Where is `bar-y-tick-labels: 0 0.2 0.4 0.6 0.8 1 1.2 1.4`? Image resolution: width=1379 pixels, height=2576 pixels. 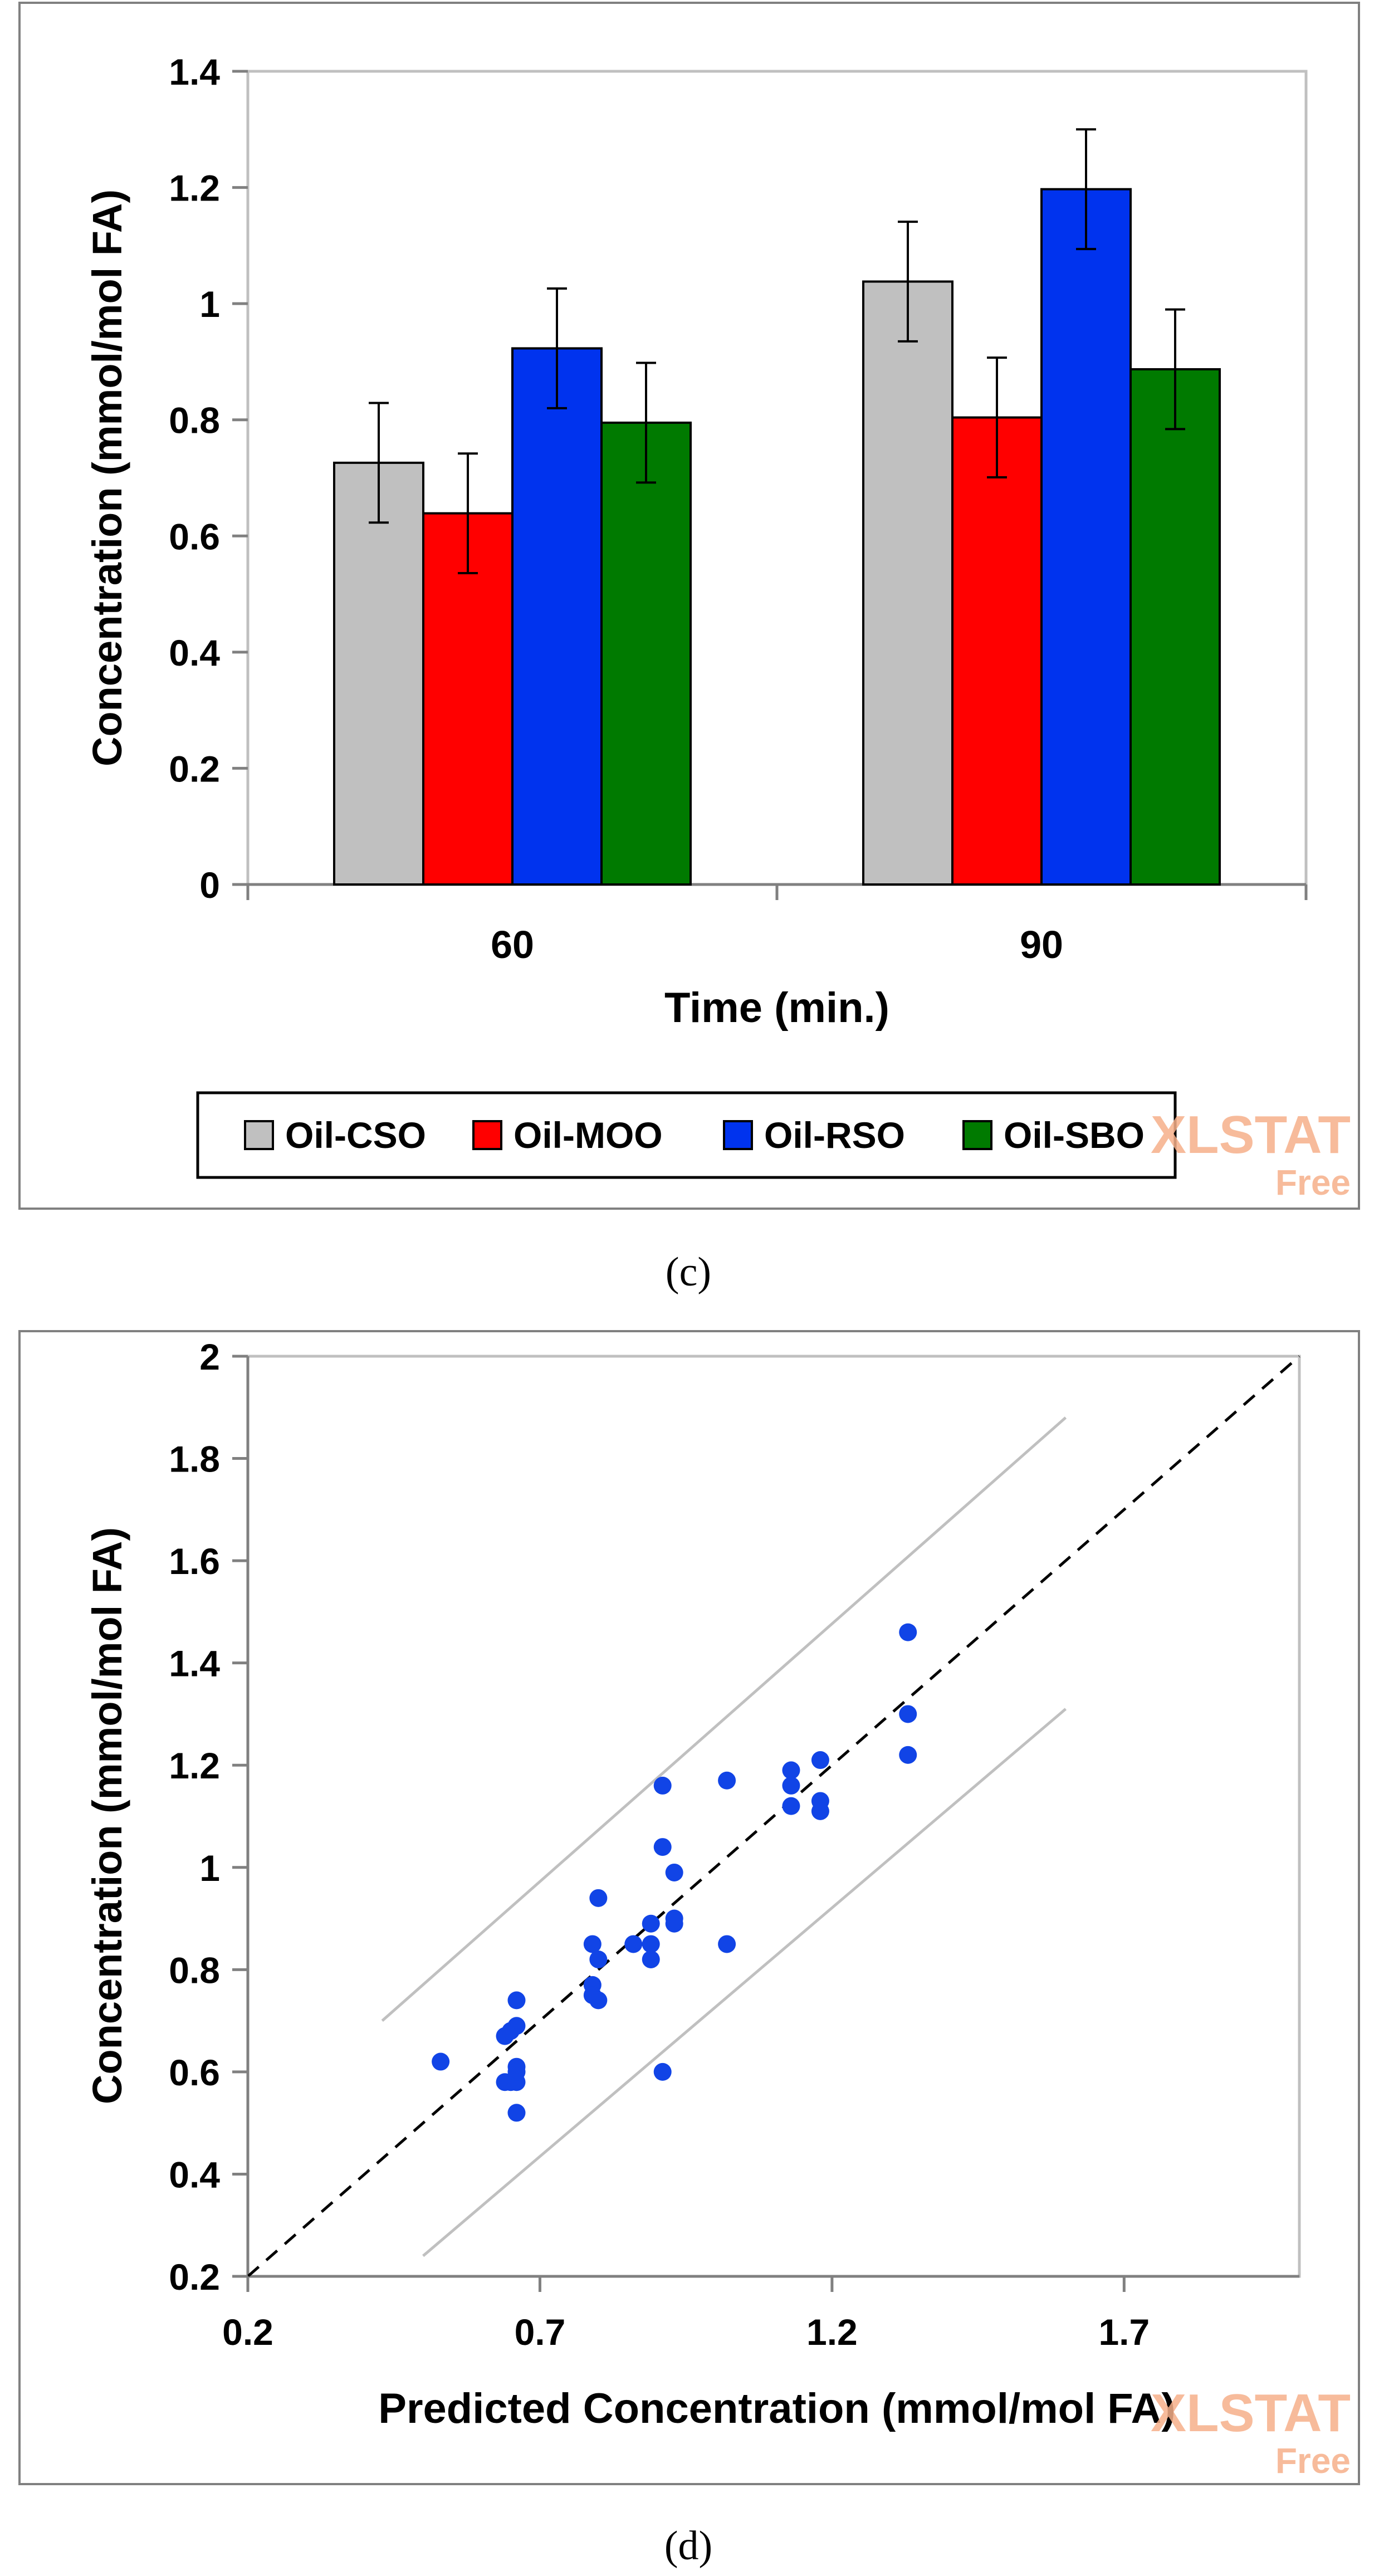
bar-y-tick-labels: 0 0.2 0.4 0.6 0.8 1 1.2 1.4 is located at coordinates (209, 479).